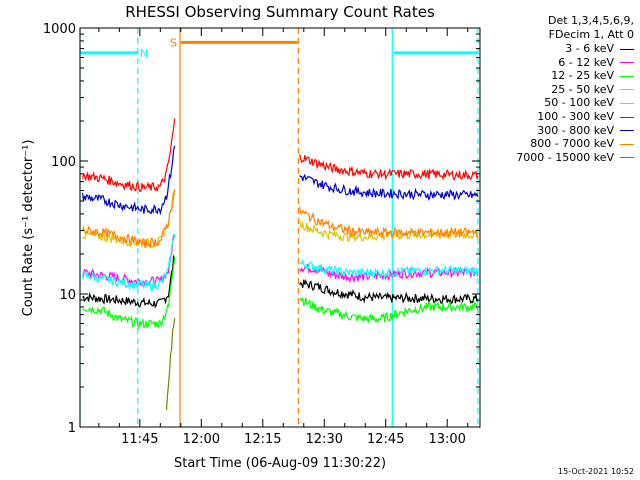  I want to click on legend-entry-label: 12 - 25 keV, so click(582, 76).